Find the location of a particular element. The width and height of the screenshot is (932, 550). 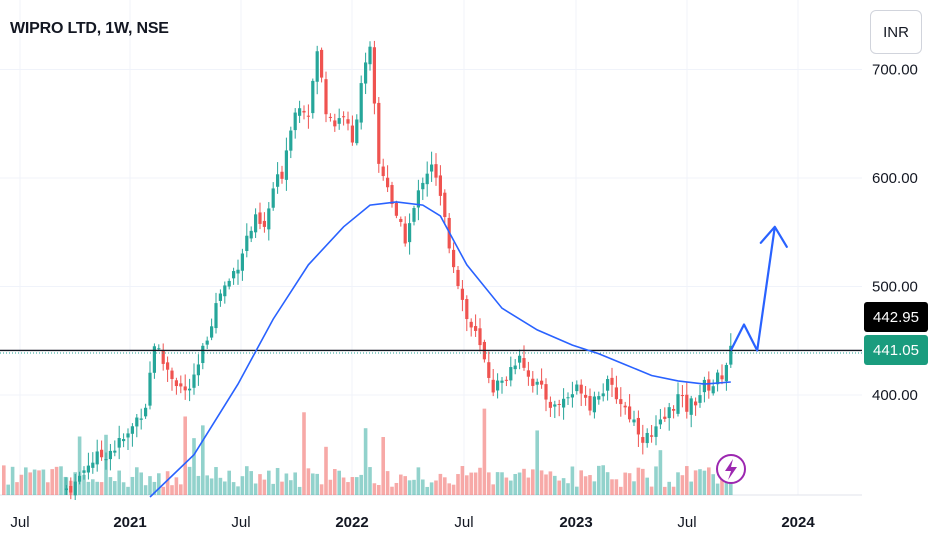

price-tick-label: 500.00 is located at coordinates (895, 287).